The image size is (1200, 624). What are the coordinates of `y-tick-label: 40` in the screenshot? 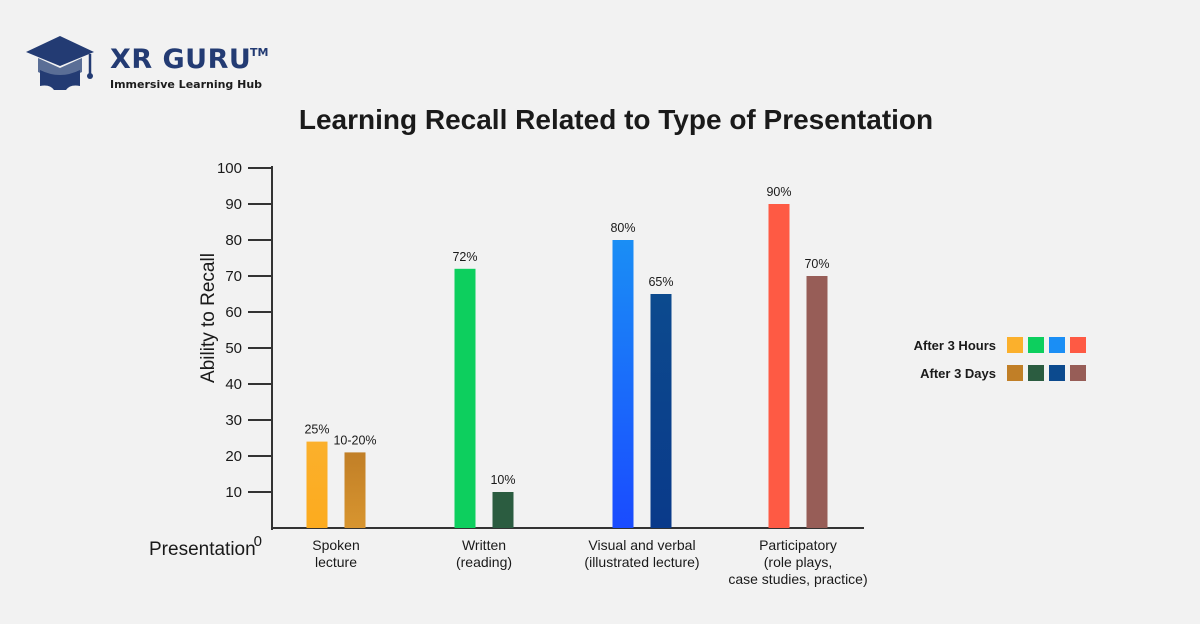 It's located at (233, 384).